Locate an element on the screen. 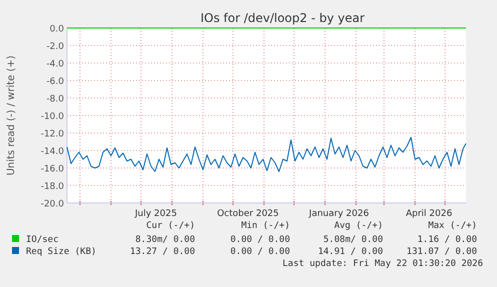 The image size is (497, 287). y-tick-label: 0.0 is located at coordinates (57, 29).